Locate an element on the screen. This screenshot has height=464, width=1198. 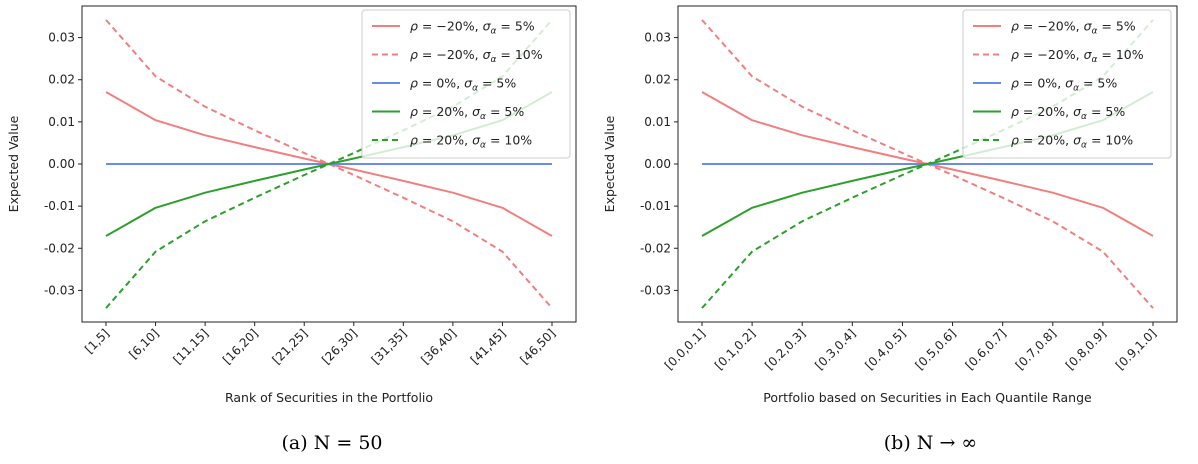
x-tick-label: [31,35] is located at coordinates (389, 346).